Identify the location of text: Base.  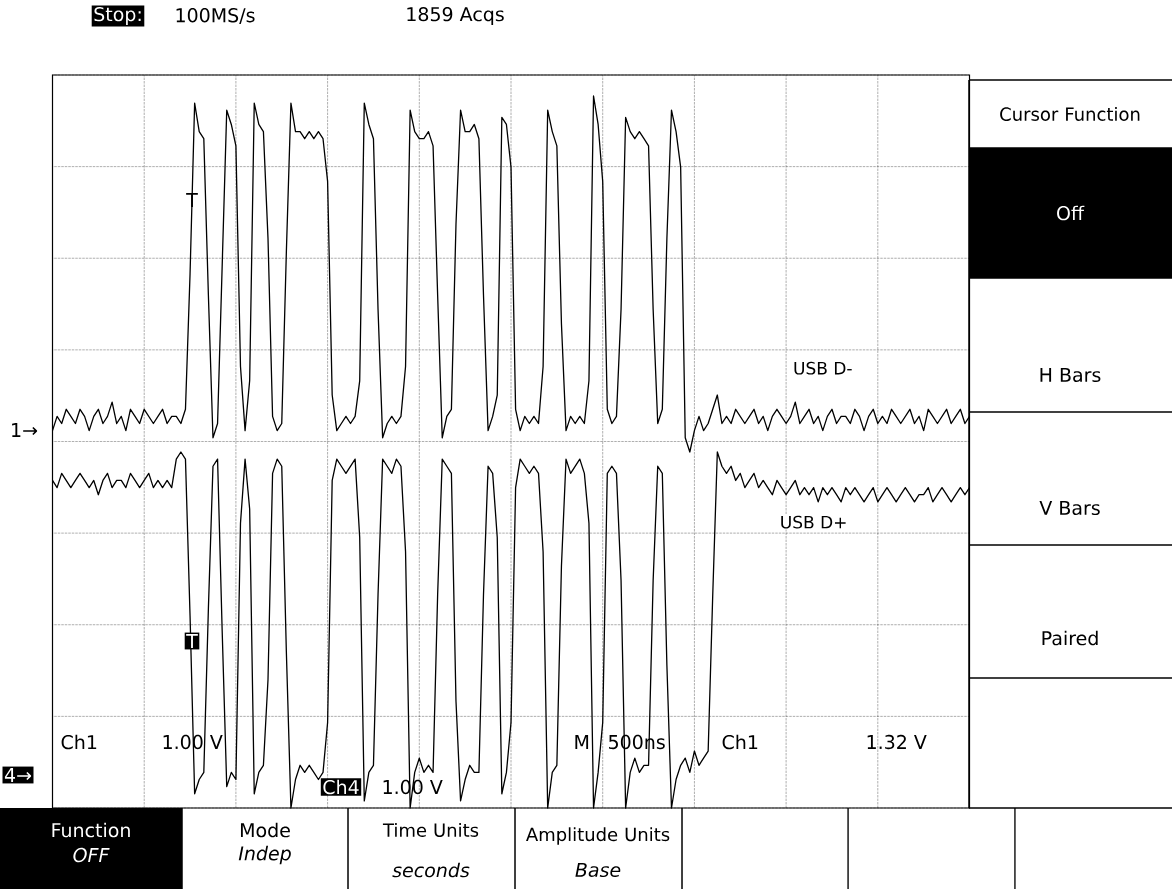
(598, 870).